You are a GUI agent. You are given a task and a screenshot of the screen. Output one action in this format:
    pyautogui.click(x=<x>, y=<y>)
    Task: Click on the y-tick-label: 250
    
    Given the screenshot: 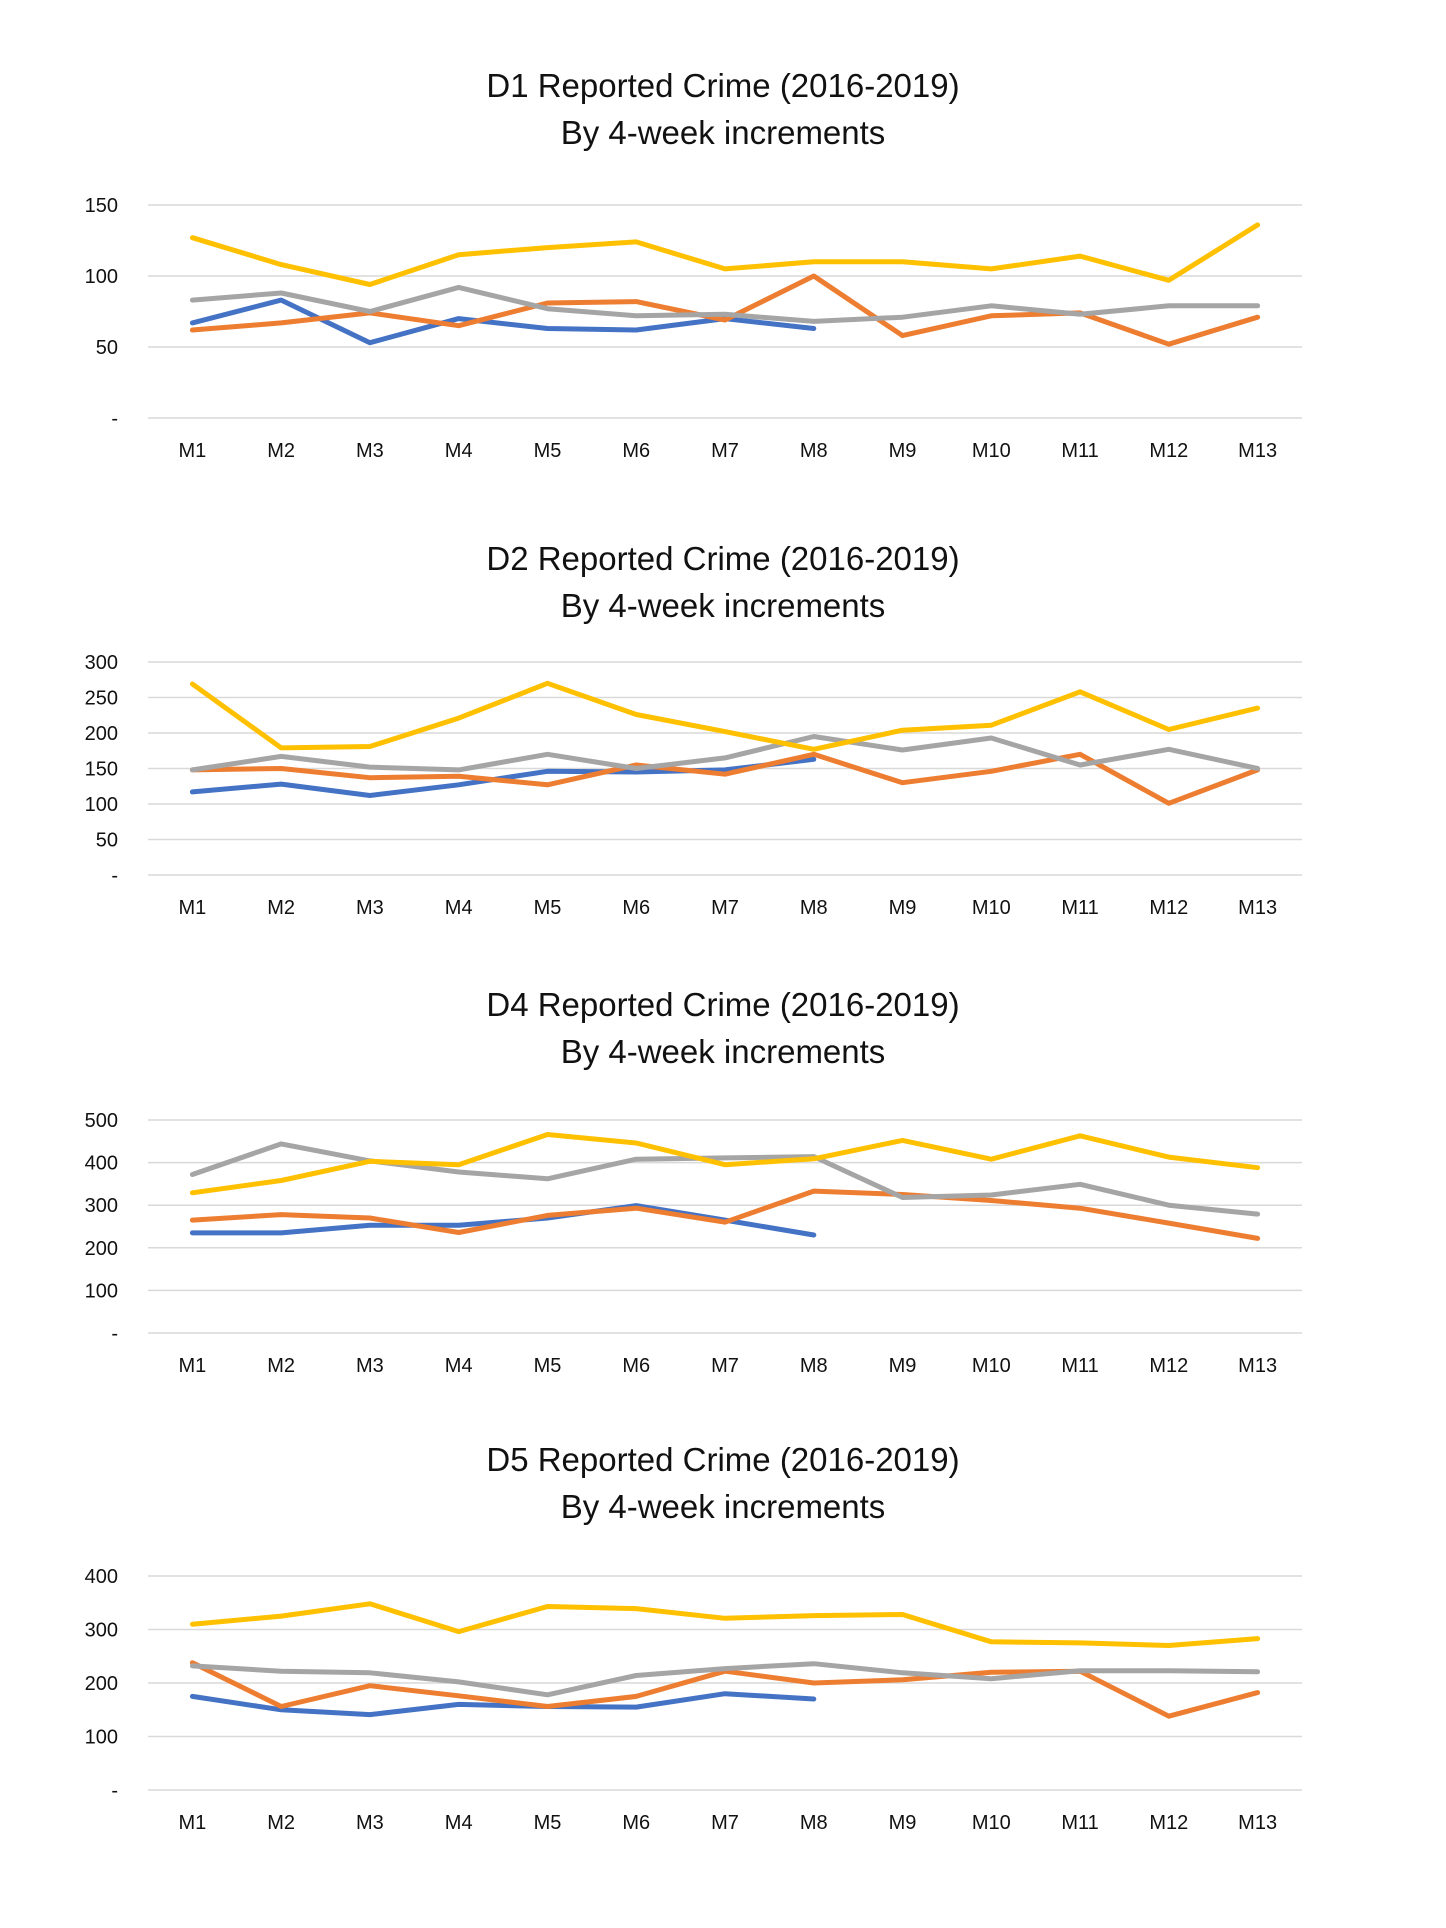 What is the action you would take?
    pyautogui.click(x=101, y=699)
    